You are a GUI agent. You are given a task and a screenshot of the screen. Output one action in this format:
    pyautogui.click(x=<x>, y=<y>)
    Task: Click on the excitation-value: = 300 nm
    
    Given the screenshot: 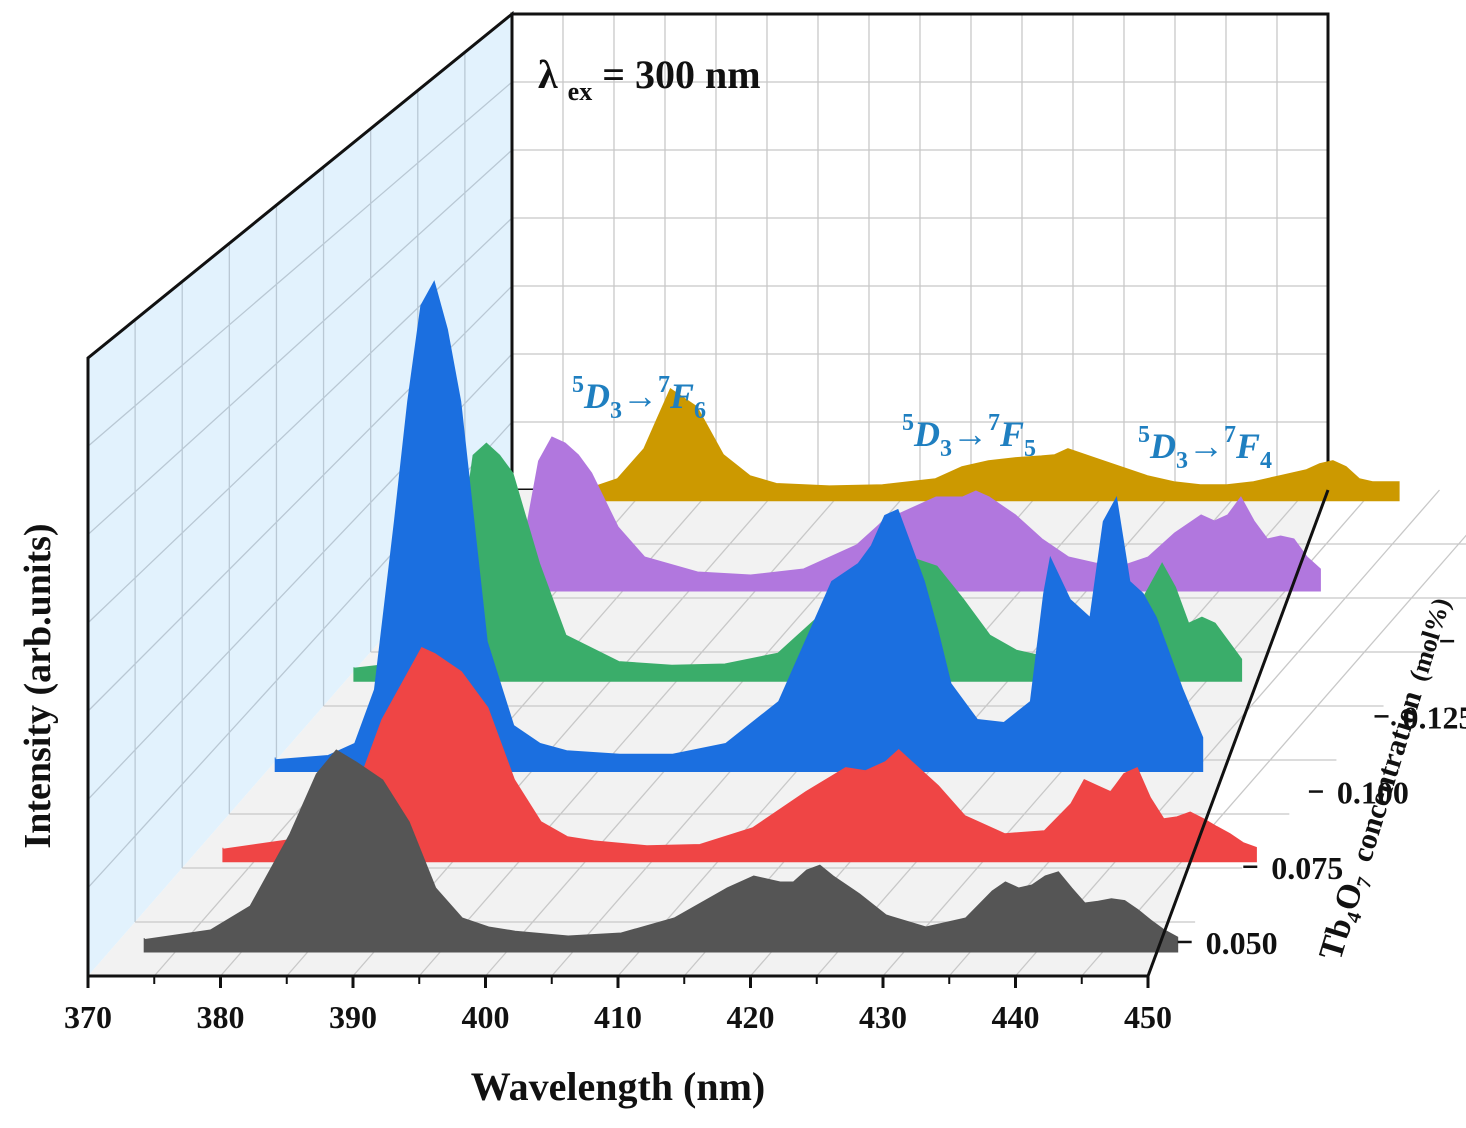 What is the action you would take?
    pyautogui.click(x=681, y=74)
    